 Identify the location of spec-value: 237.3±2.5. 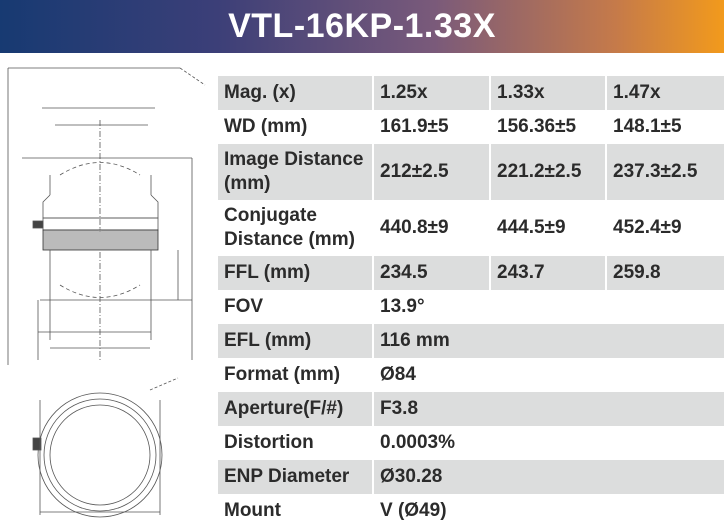
(664, 172).